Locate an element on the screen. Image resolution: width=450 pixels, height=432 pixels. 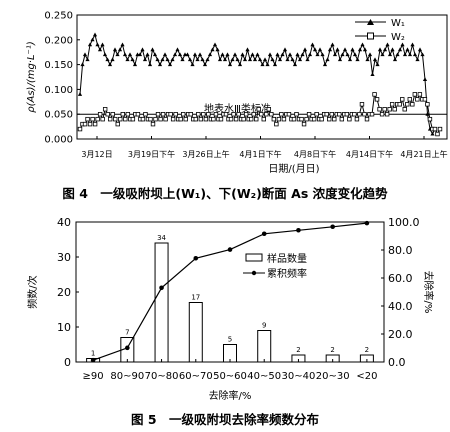
bar-value-label: 2 is located at coordinates (332, 350).